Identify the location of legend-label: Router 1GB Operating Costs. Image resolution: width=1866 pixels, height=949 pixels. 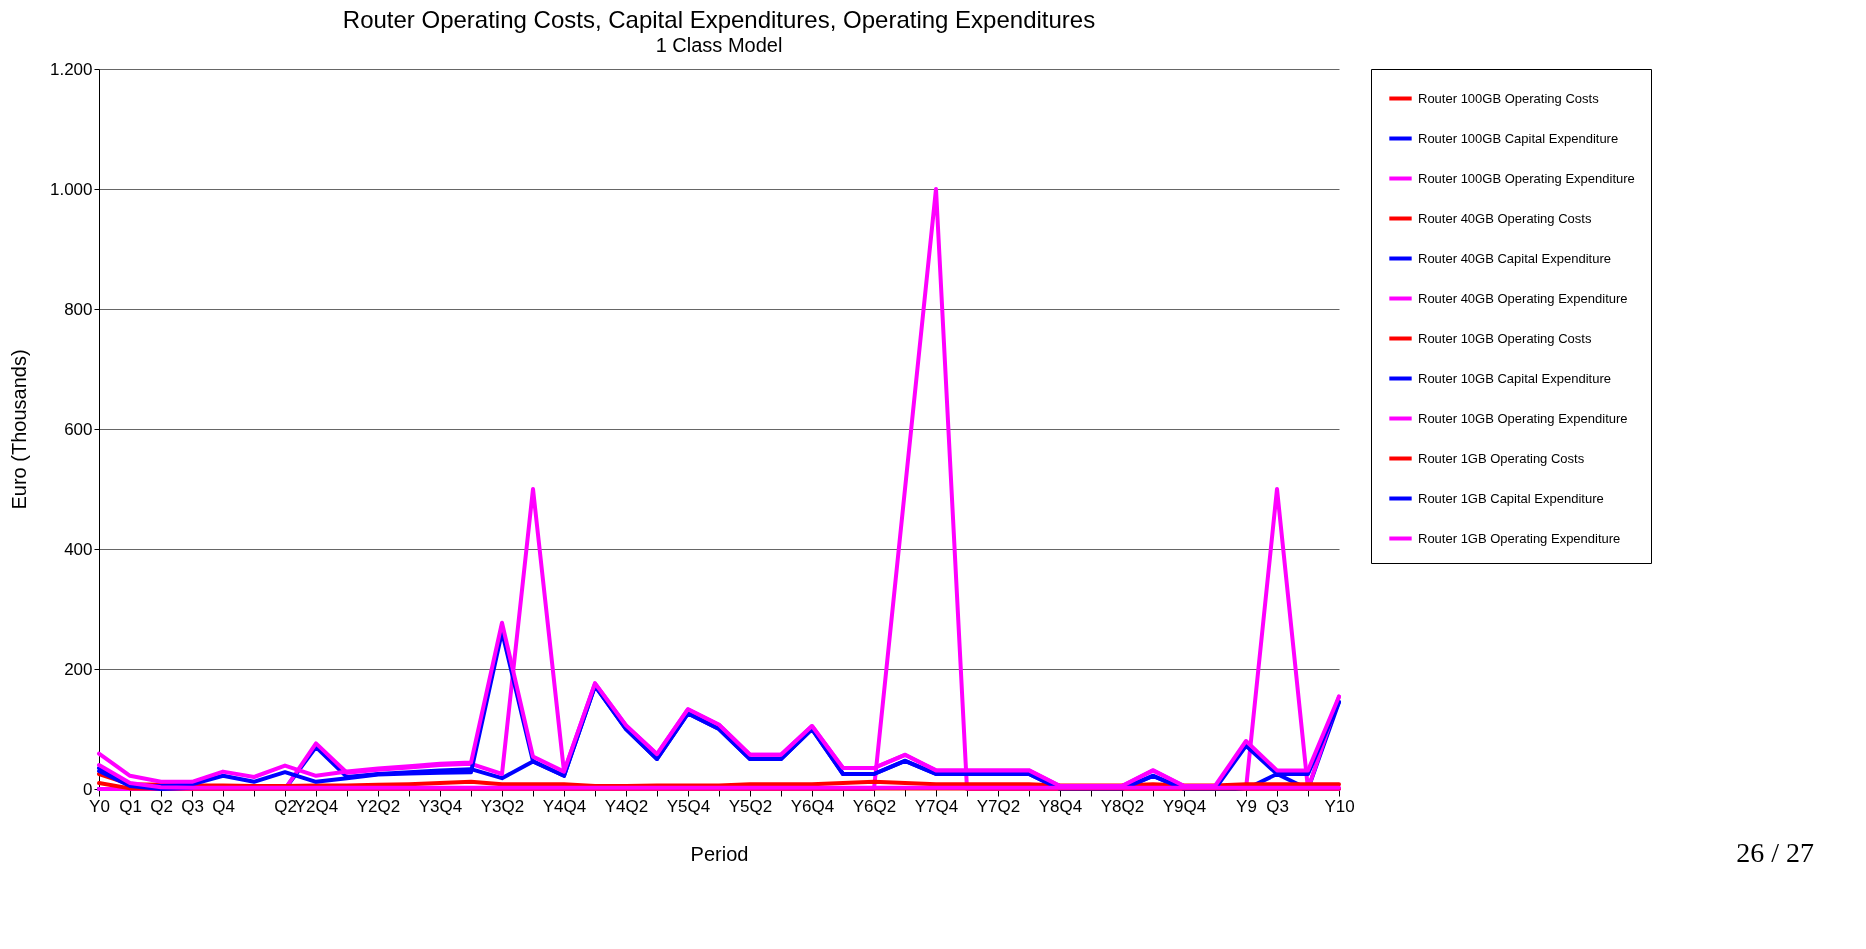
(1501, 458).